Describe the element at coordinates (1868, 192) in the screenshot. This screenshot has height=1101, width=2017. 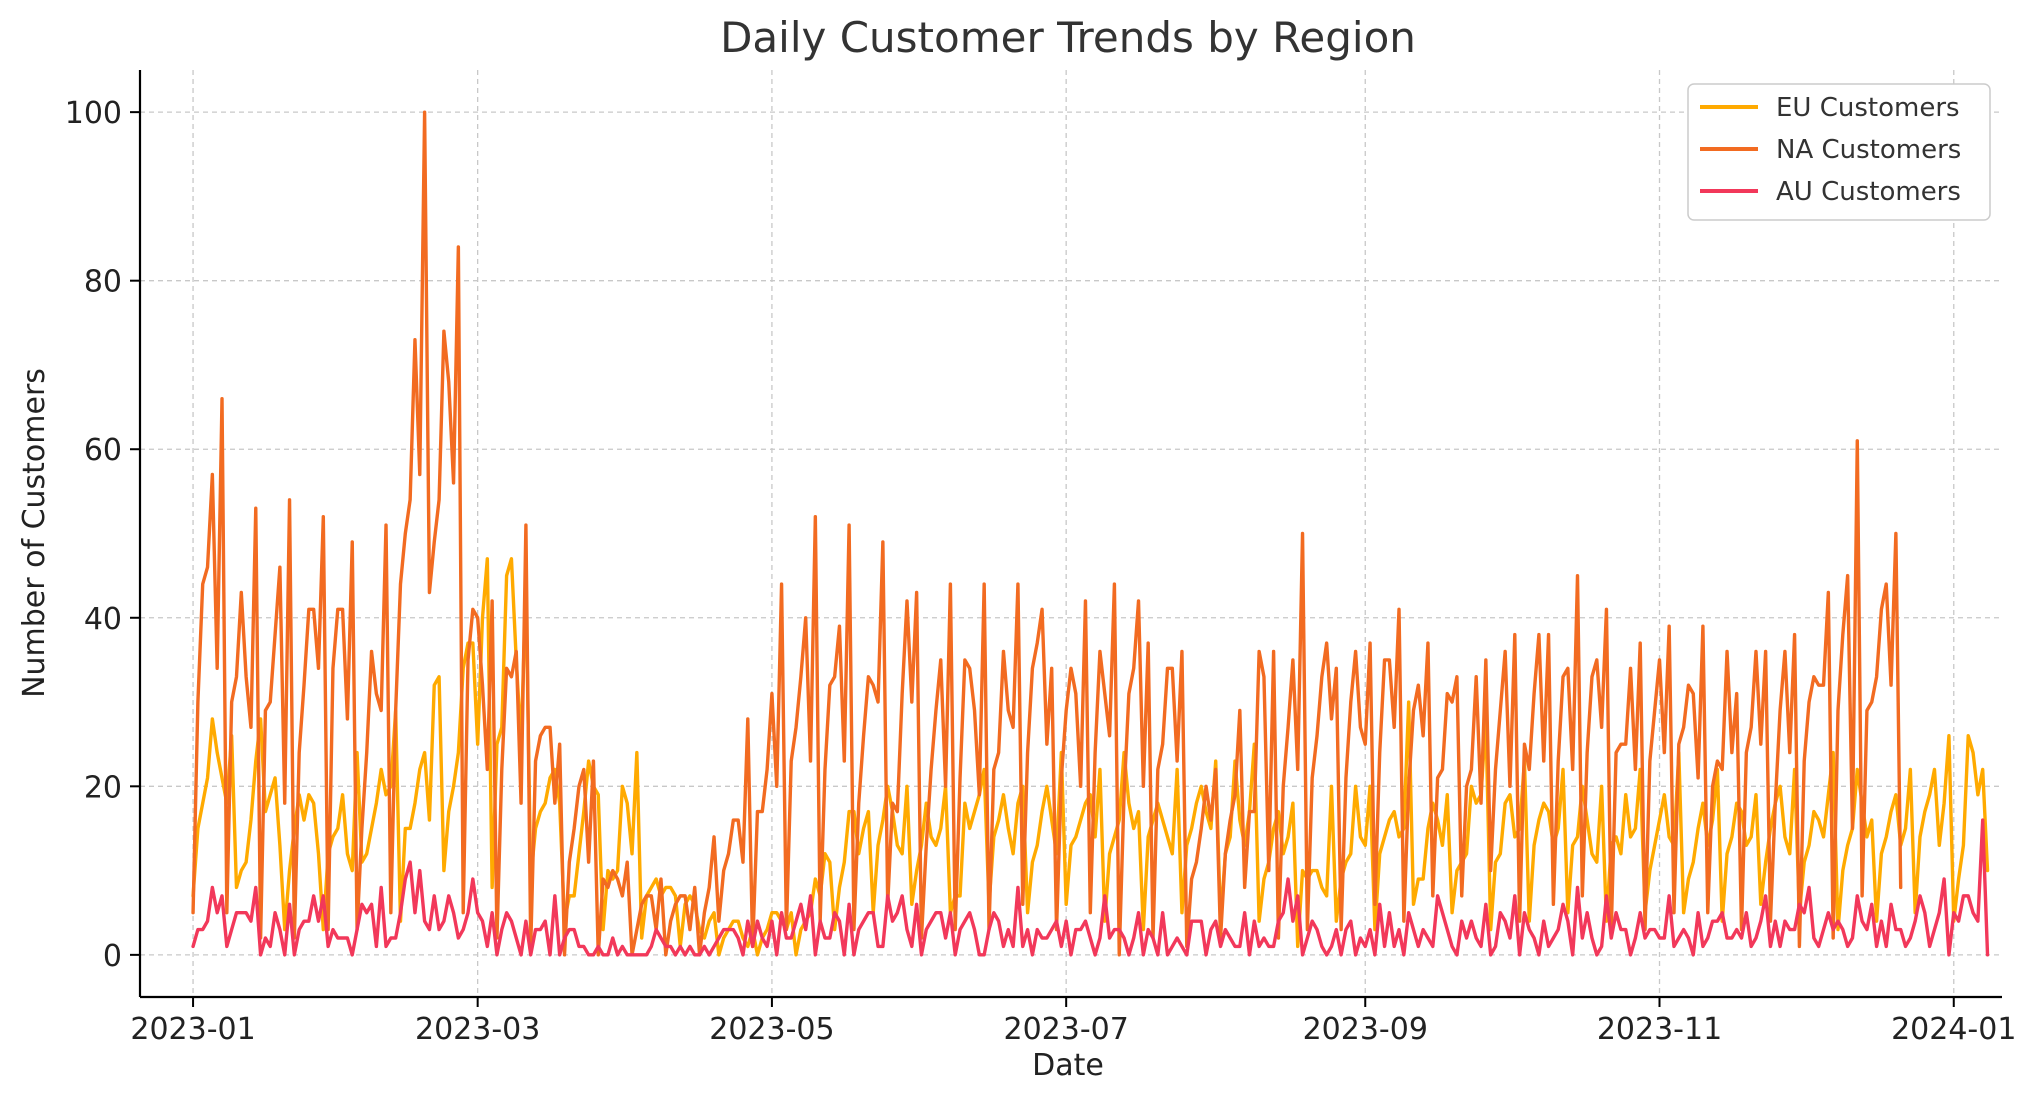
I see `legend-label: AU Customers` at that location.